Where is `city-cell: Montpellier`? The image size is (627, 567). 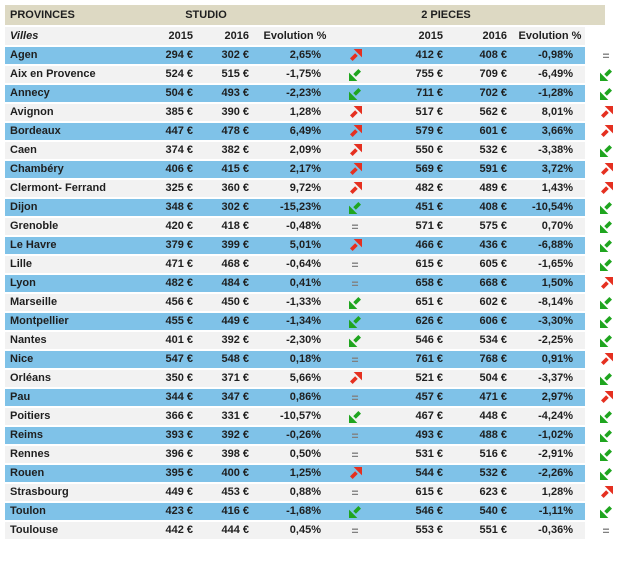 city-cell: Montpellier is located at coordinates (80, 321).